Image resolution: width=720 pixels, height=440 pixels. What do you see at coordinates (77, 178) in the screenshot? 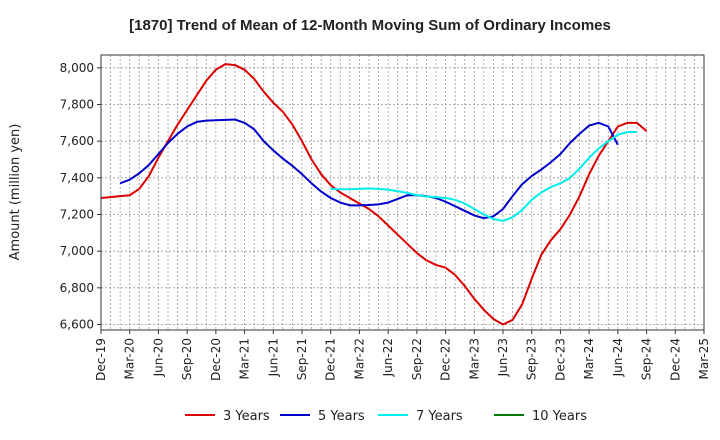
I see `y-tick-label: 7,400` at bounding box center [77, 178].